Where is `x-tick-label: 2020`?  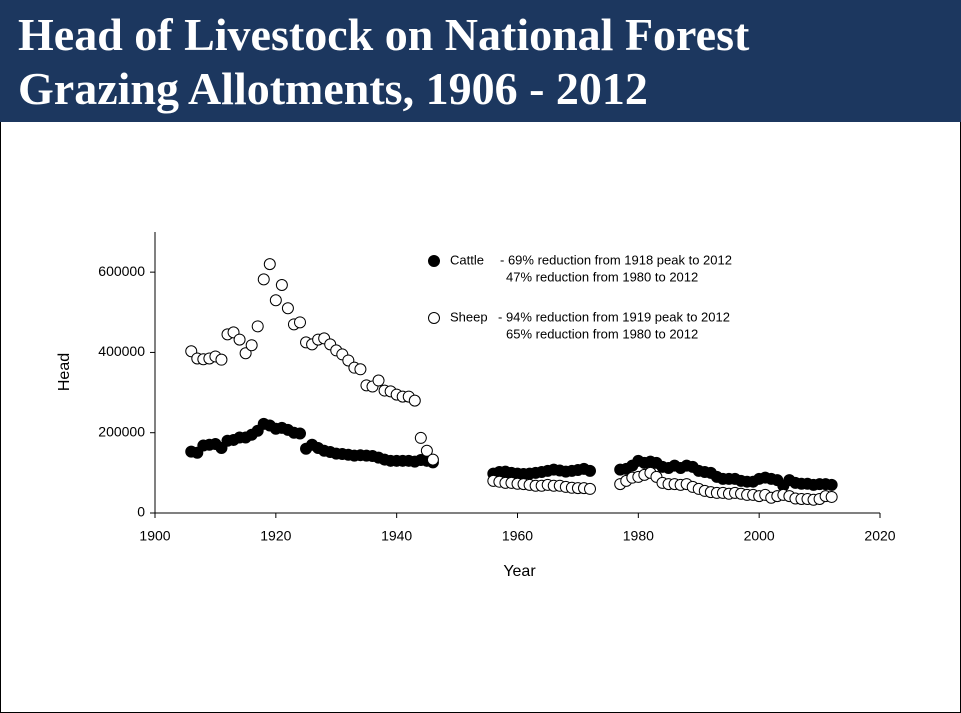 x-tick-label: 2020 is located at coordinates (879, 536).